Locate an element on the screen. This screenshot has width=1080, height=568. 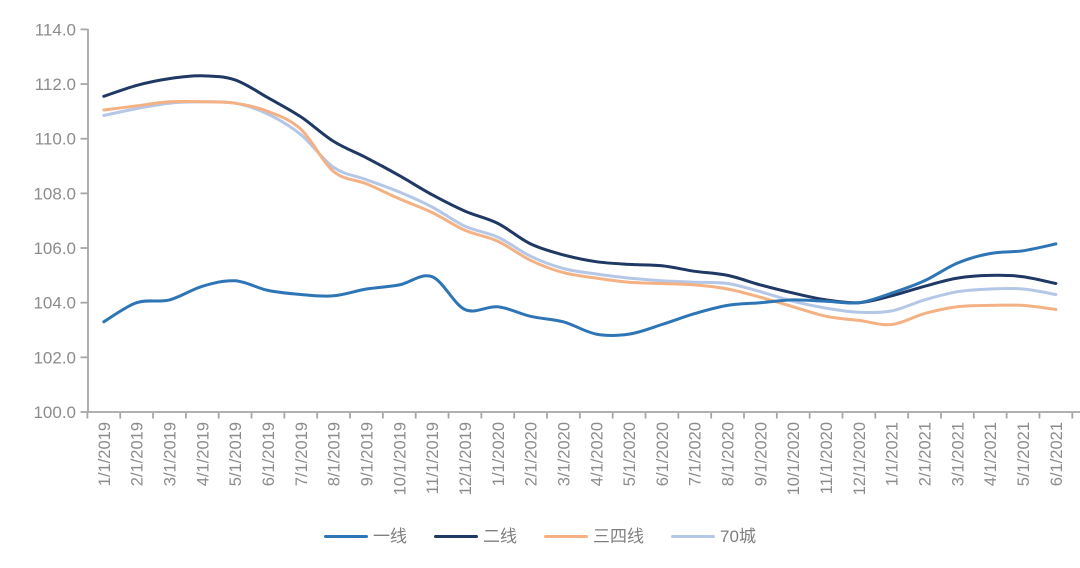
y-tick-label: 108.0 is located at coordinates (54, 193).